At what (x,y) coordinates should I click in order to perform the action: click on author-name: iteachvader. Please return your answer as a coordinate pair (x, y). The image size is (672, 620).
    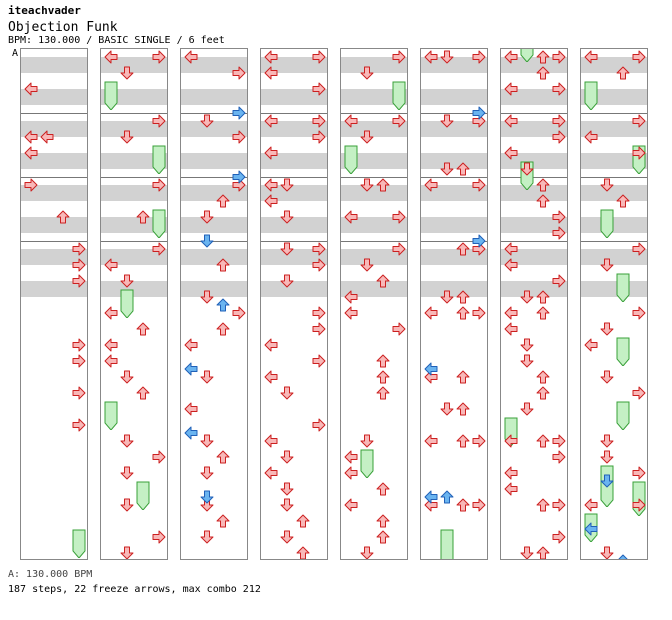
    Looking at the image, I should click on (44, 10).